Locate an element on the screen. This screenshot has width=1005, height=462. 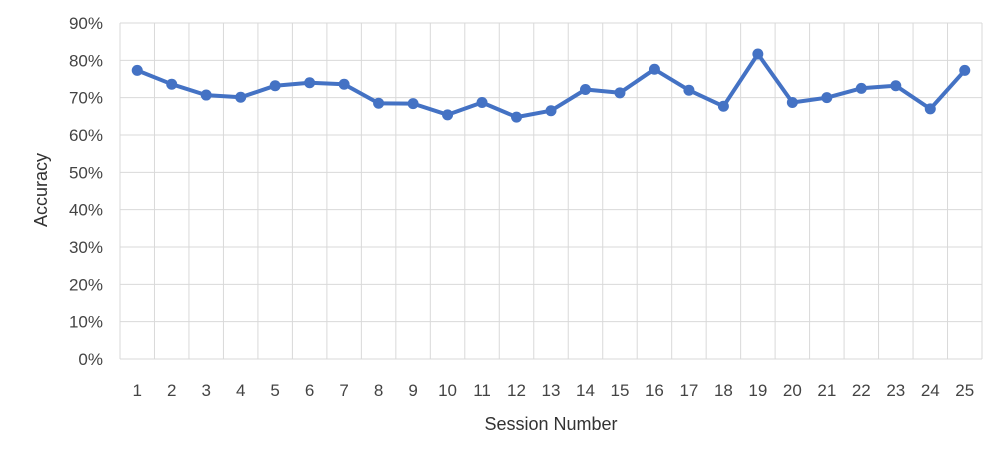
x-axis-title: Session Number is located at coordinates (550, 424).